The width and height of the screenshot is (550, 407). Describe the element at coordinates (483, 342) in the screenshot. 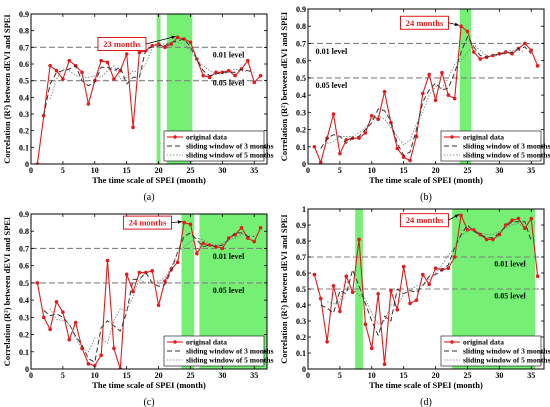

I see `legend-label-1: original data` at that location.